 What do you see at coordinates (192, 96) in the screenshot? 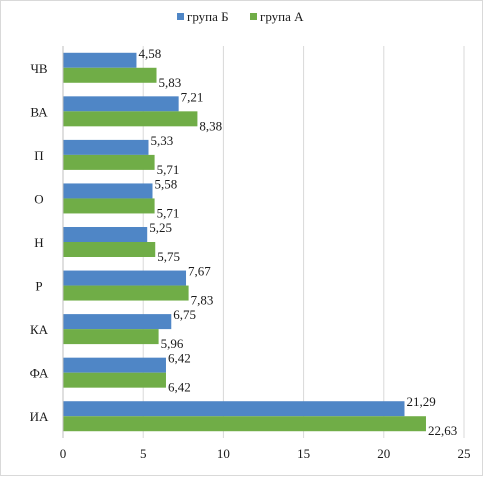
I see `data-label: 7,21` at bounding box center [192, 96].